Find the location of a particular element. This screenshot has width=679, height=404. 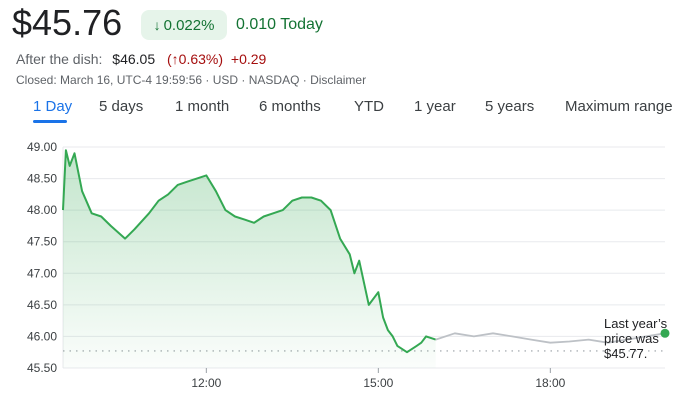

after-hours-change: +0.29 is located at coordinates (248, 59).